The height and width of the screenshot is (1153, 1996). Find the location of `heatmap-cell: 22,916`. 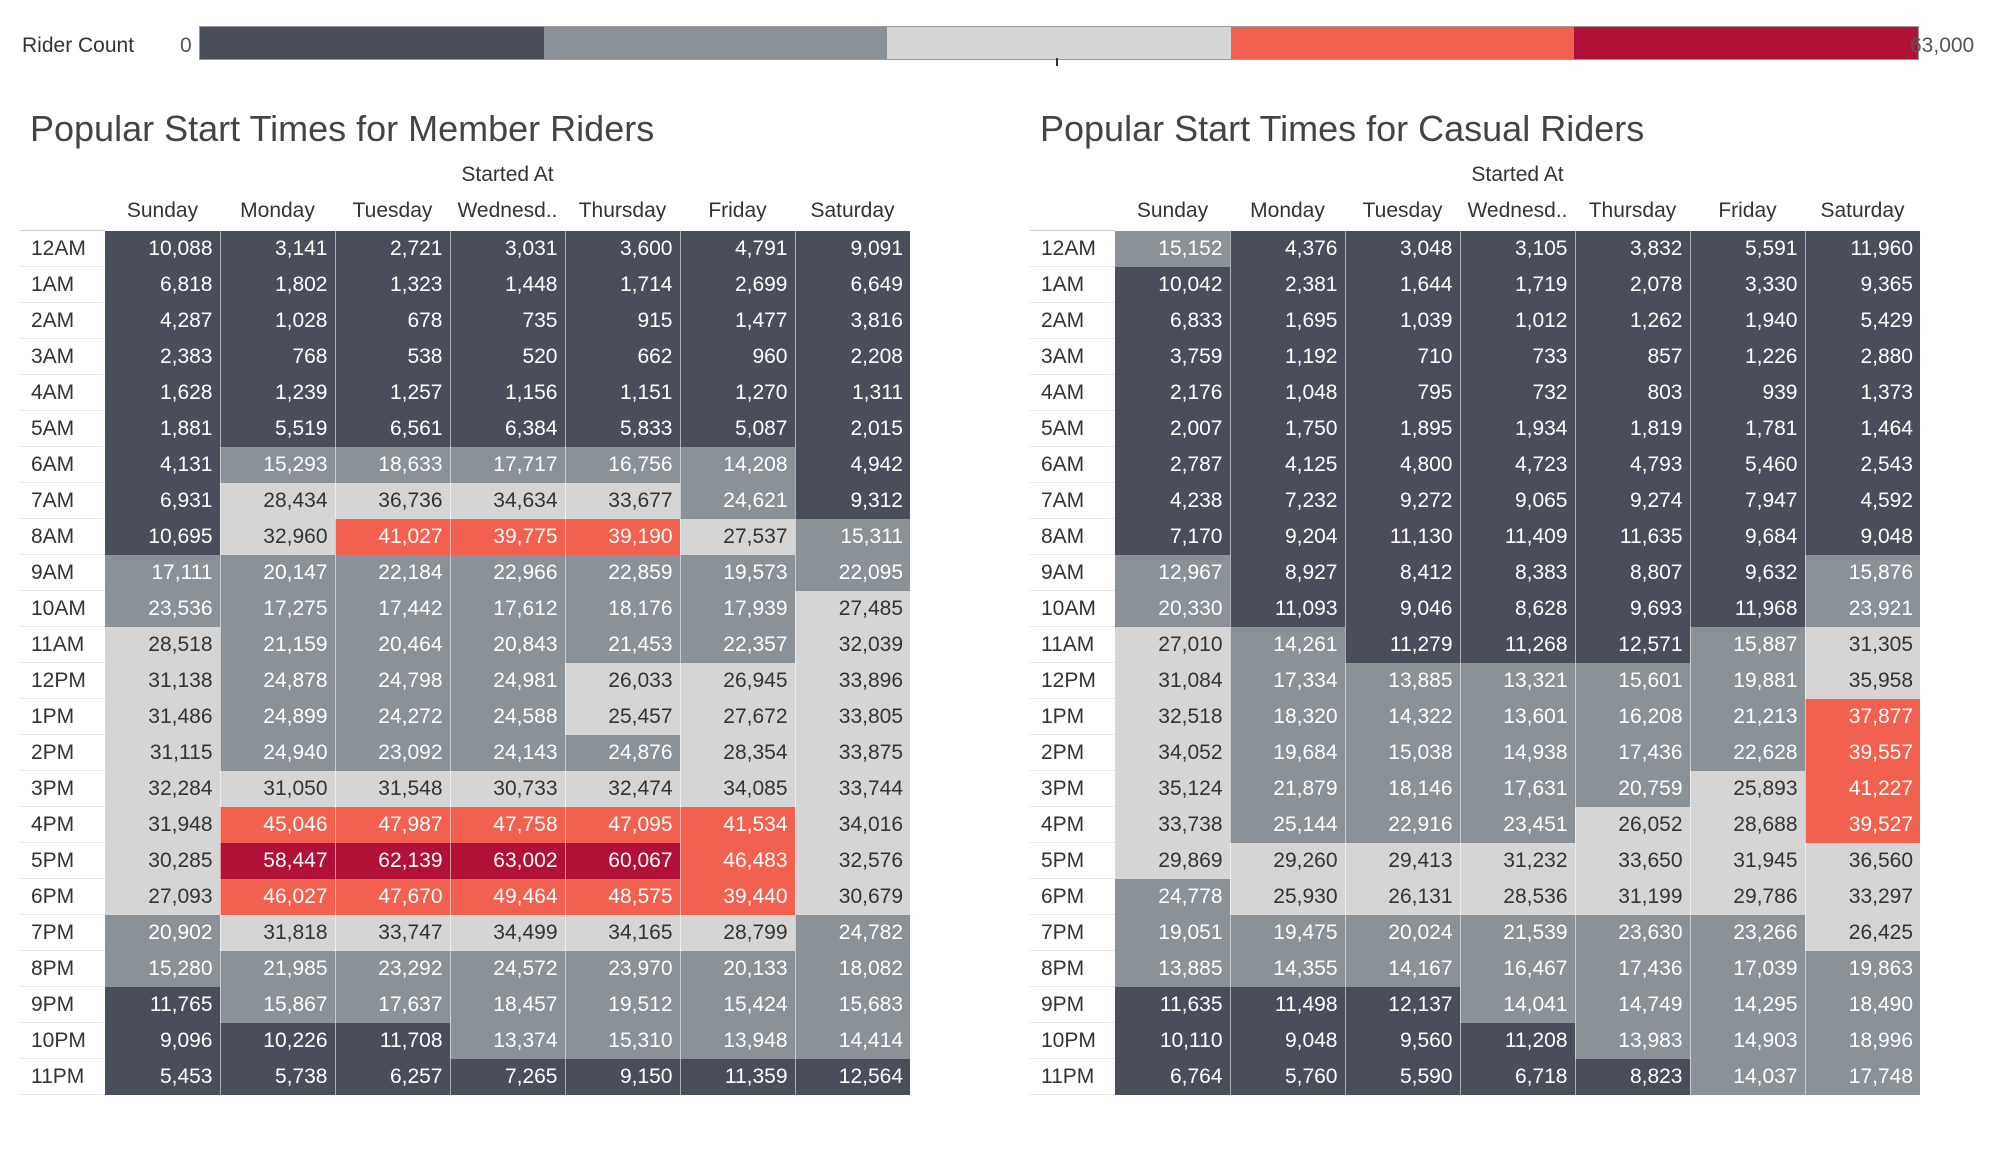

heatmap-cell: 22,916 is located at coordinates (1403, 824).